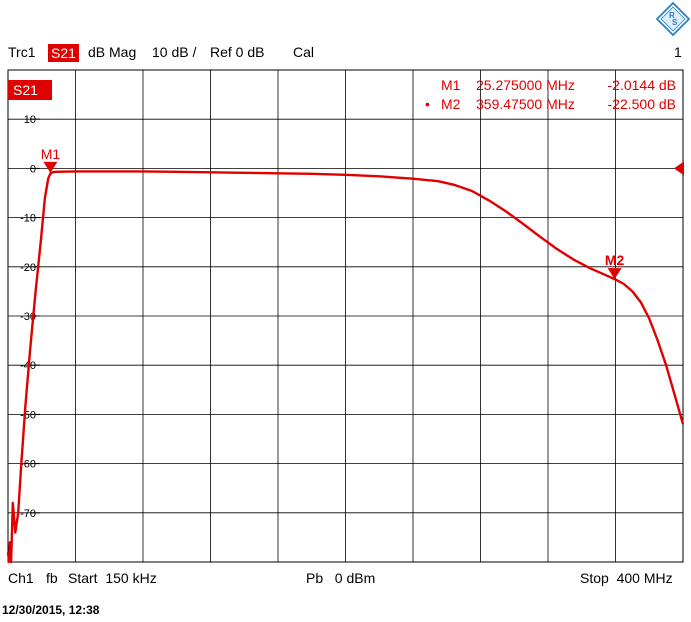 The height and width of the screenshot is (622, 691). Describe the element at coordinates (626, 578) in the screenshot. I see `stop-frequency: Stop 400 MHz` at that location.